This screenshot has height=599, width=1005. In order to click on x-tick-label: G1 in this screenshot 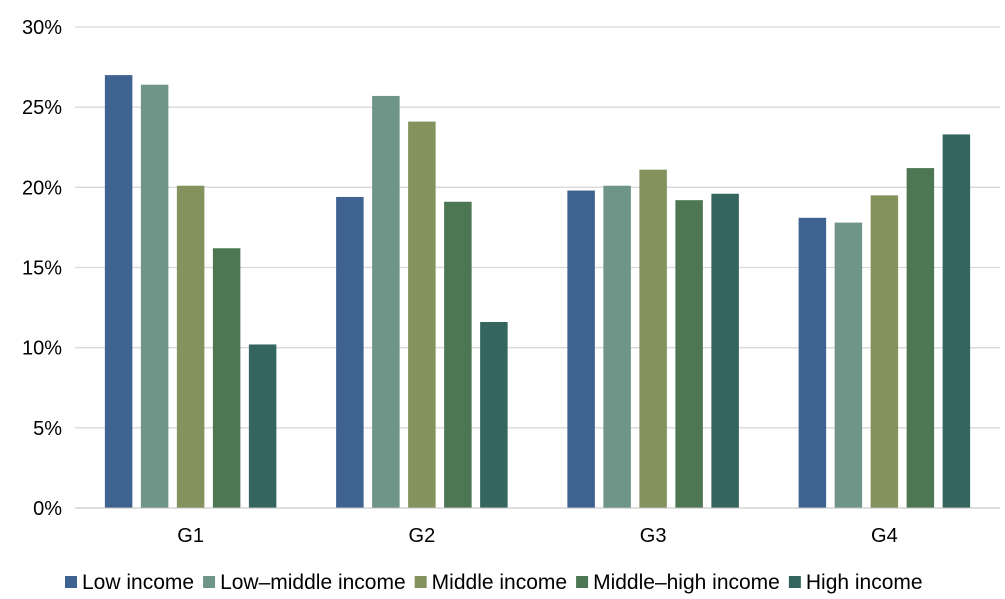, I will do `click(190, 536)`.